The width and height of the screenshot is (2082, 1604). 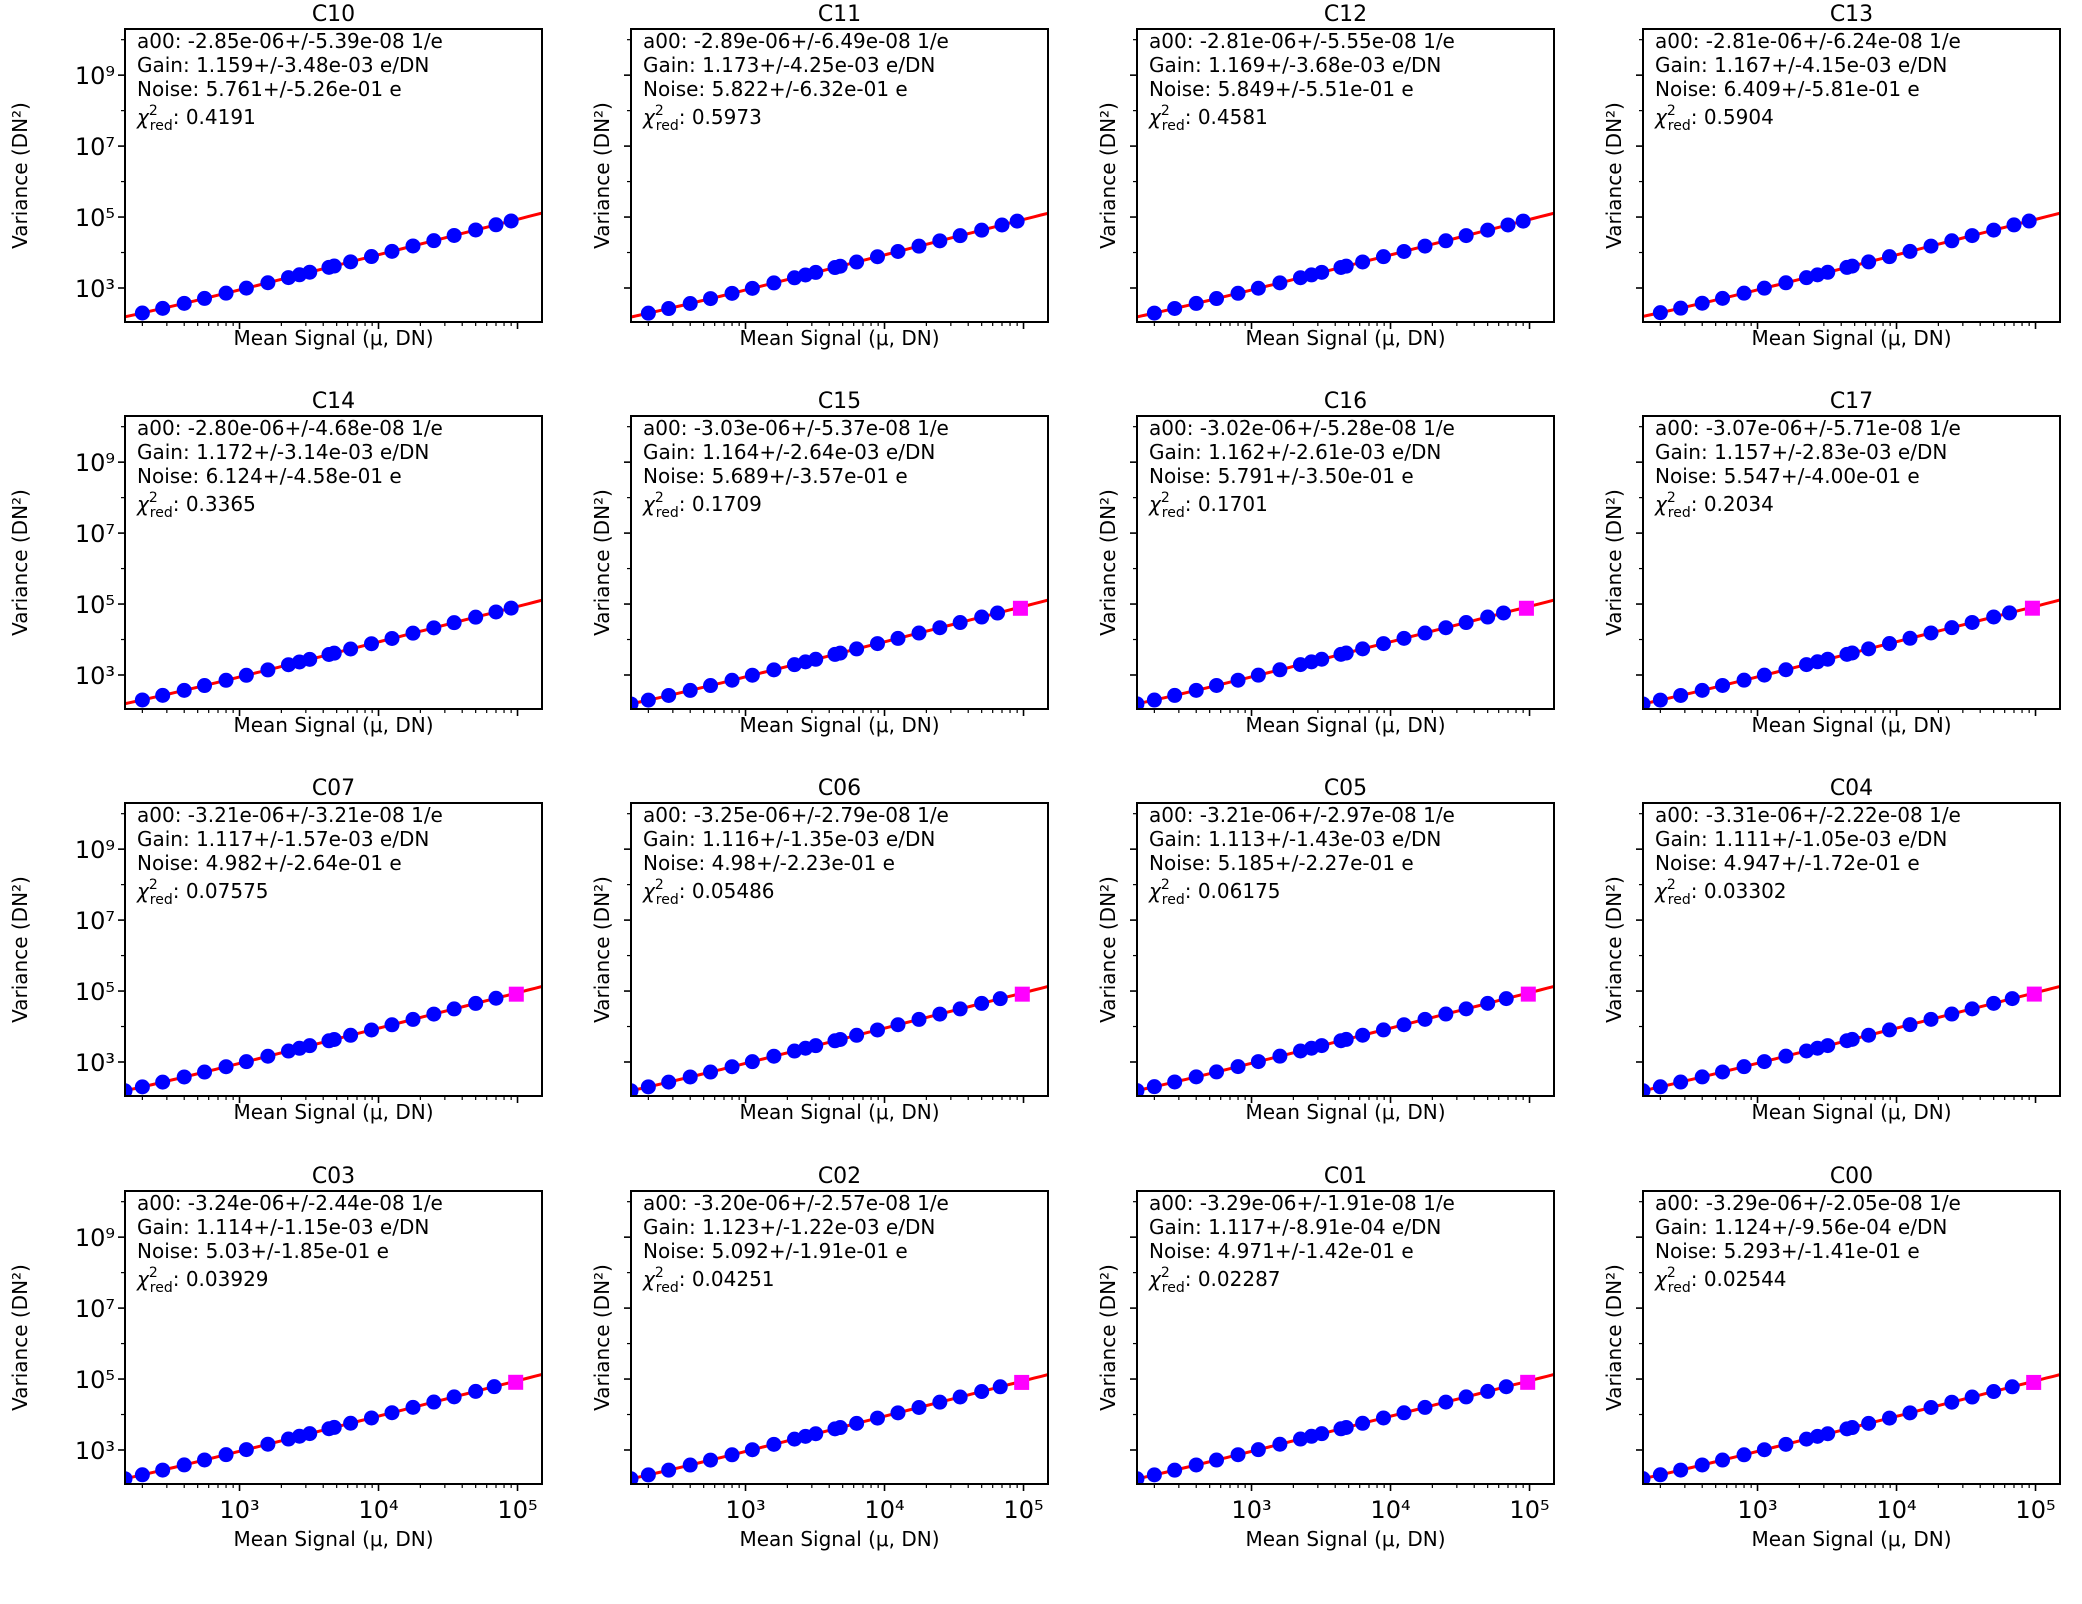 I want to click on panel-title: C17, so click(x=1851, y=401).